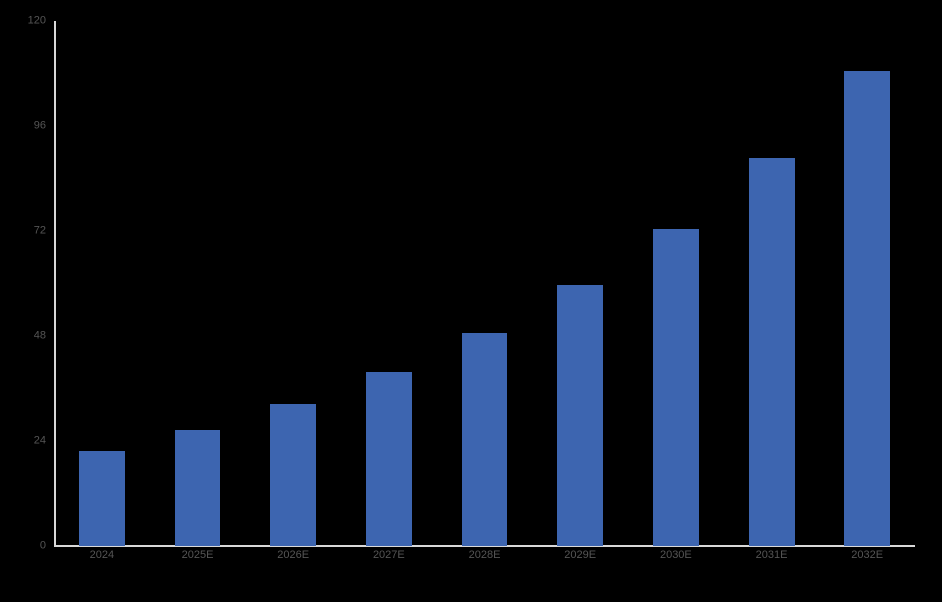 This screenshot has width=942, height=602. What do you see at coordinates (484, 439) in the screenshot?
I see `bar-2028E` at bounding box center [484, 439].